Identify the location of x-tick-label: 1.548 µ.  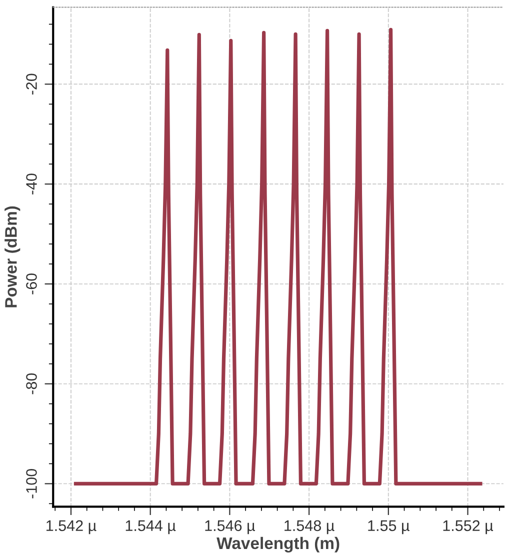
(309, 527).